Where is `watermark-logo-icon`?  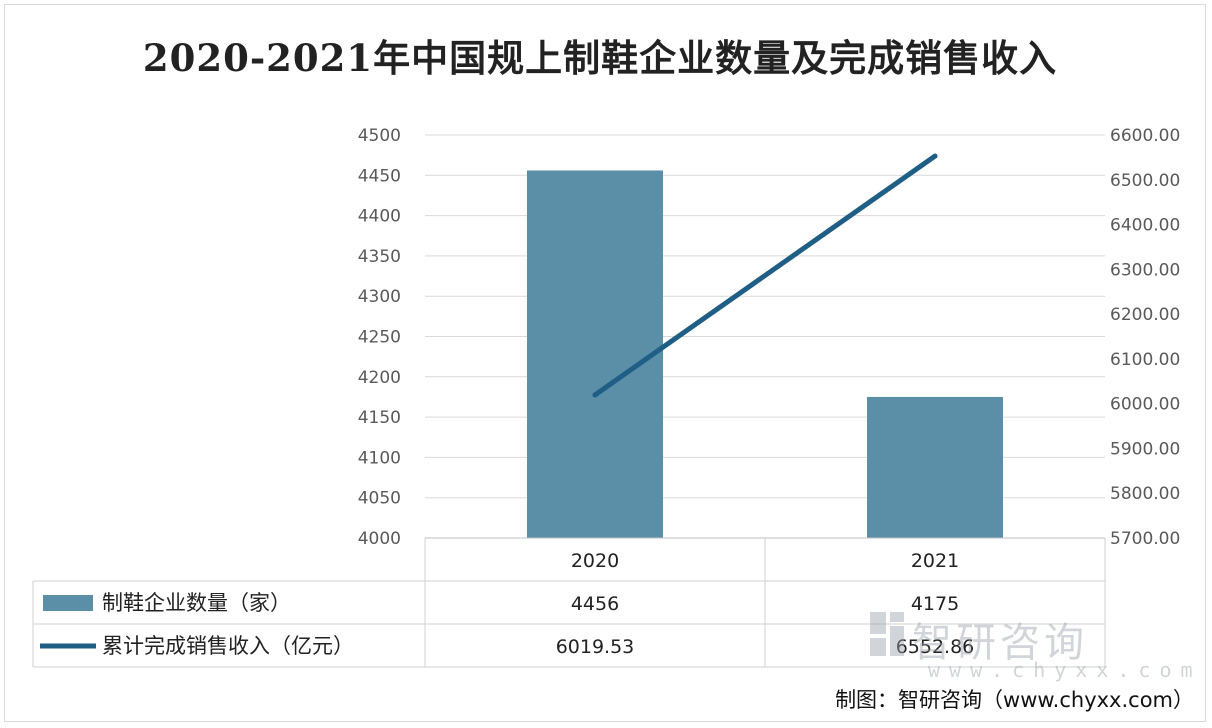
watermark-logo-icon is located at coordinates (887, 634).